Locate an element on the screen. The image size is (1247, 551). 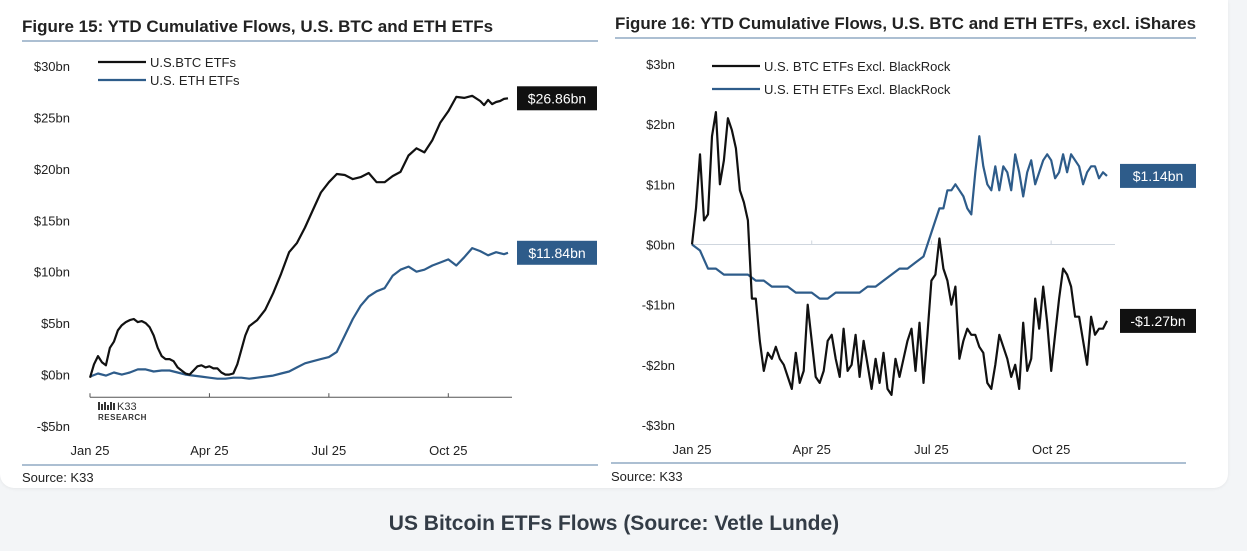
figure-15-eth-end-label: $11.84bn is located at coordinates (556, 253).